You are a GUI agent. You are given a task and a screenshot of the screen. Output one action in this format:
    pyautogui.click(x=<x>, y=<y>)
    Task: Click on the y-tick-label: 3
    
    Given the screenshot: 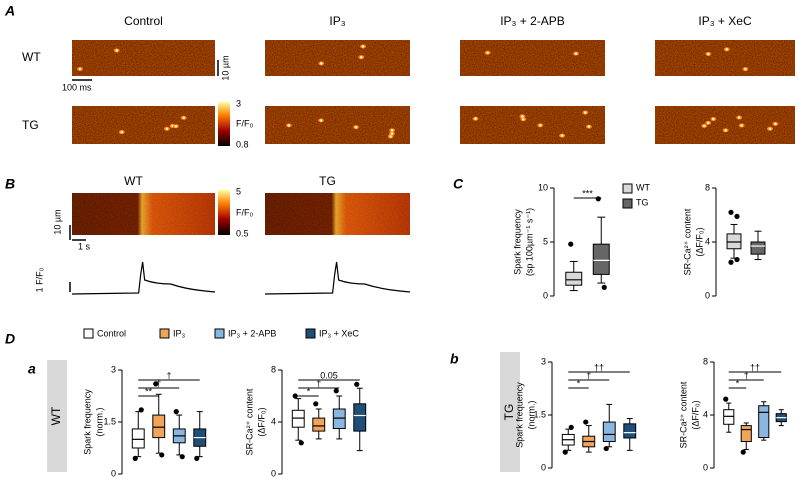 What is the action you would take?
    pyautogui.click(x=113, y=369)
    